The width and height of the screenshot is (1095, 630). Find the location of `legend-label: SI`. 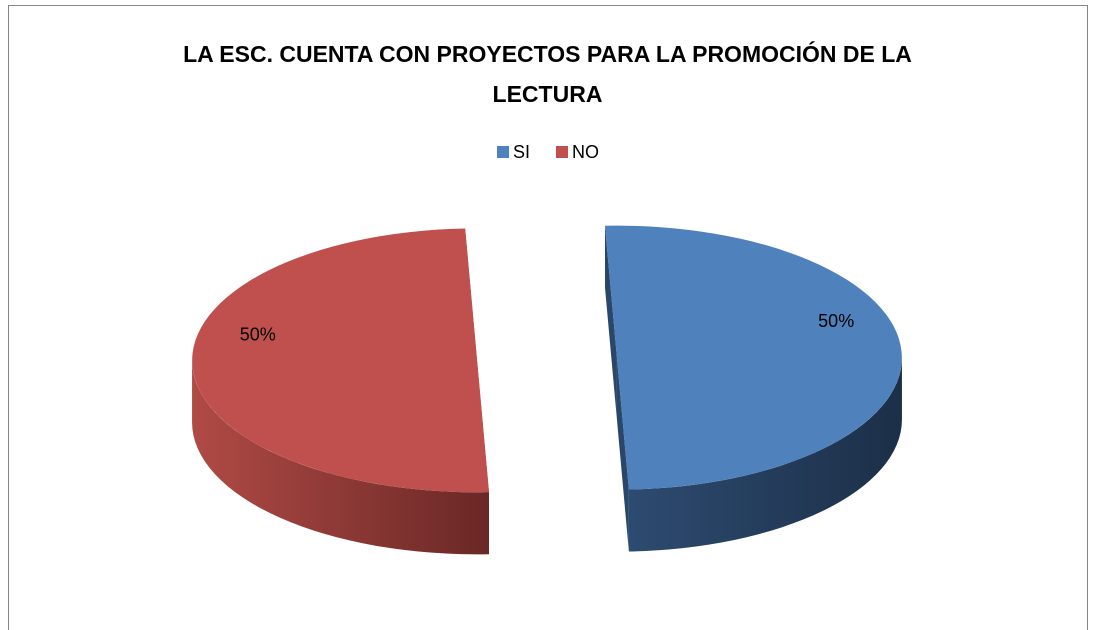

legend-label: SI is located at coordinates (521, 152).